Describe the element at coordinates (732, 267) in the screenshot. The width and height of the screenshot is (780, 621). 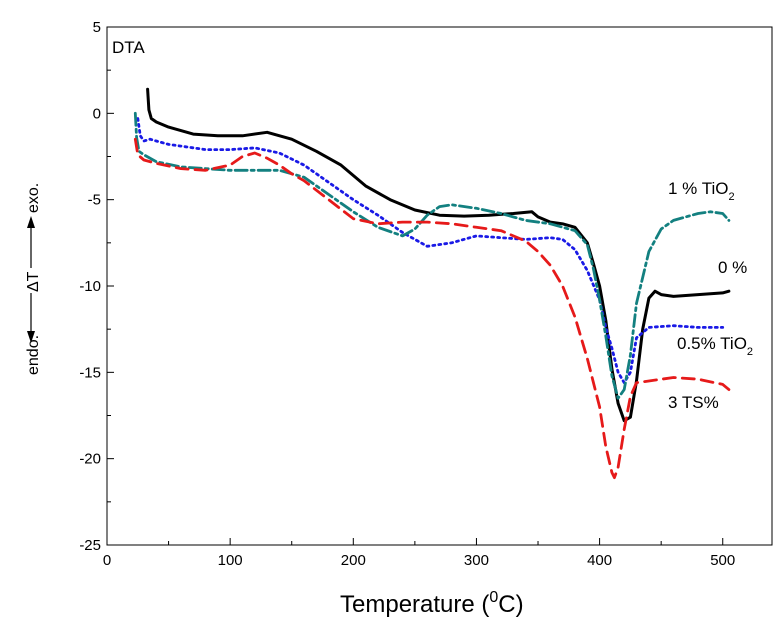
I see `label-0pct: 0 %` at that location.